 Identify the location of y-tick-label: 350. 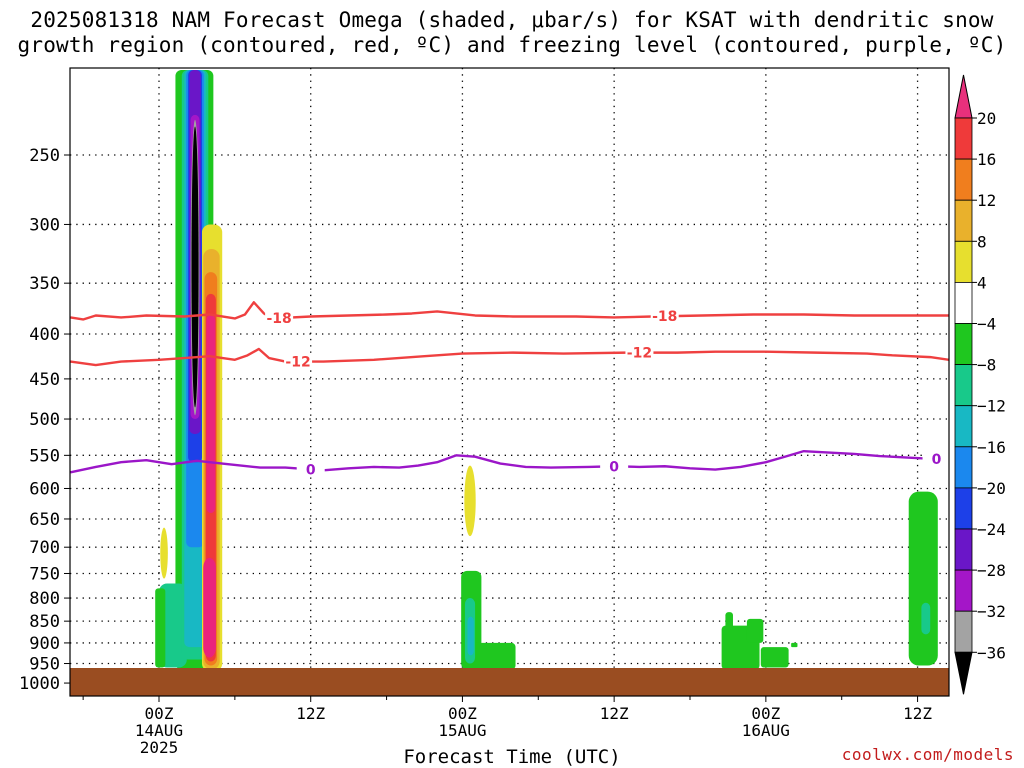
(44, 284).